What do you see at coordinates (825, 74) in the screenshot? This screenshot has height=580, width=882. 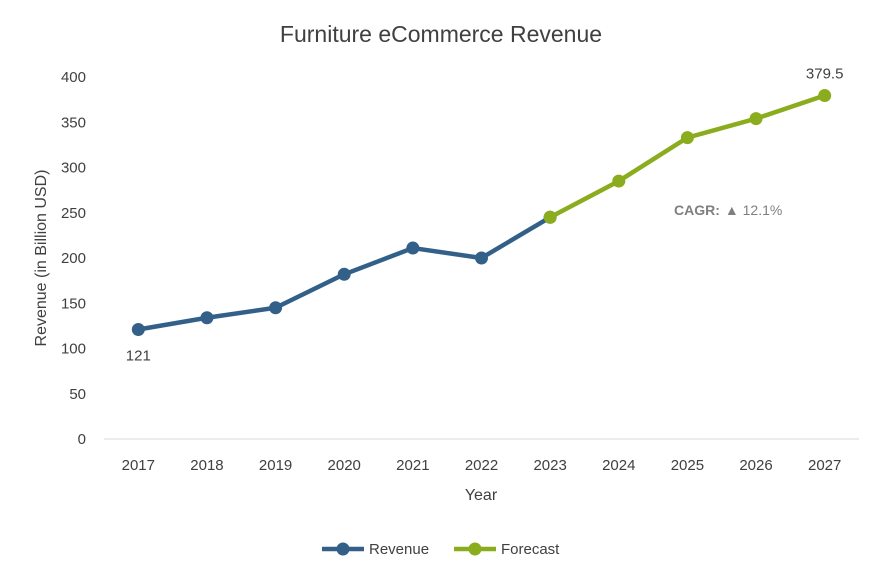 I see `data-label: 379.5` at bounding box center [825, 74].